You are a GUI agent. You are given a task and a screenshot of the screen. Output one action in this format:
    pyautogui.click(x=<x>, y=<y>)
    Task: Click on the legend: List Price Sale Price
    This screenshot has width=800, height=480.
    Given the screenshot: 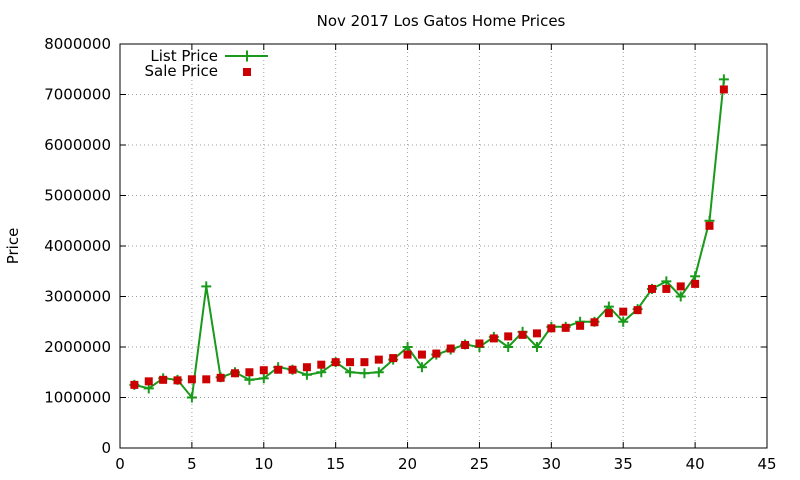 What is the action you would take?
    pyautogui.click(x=206, y=63)
    